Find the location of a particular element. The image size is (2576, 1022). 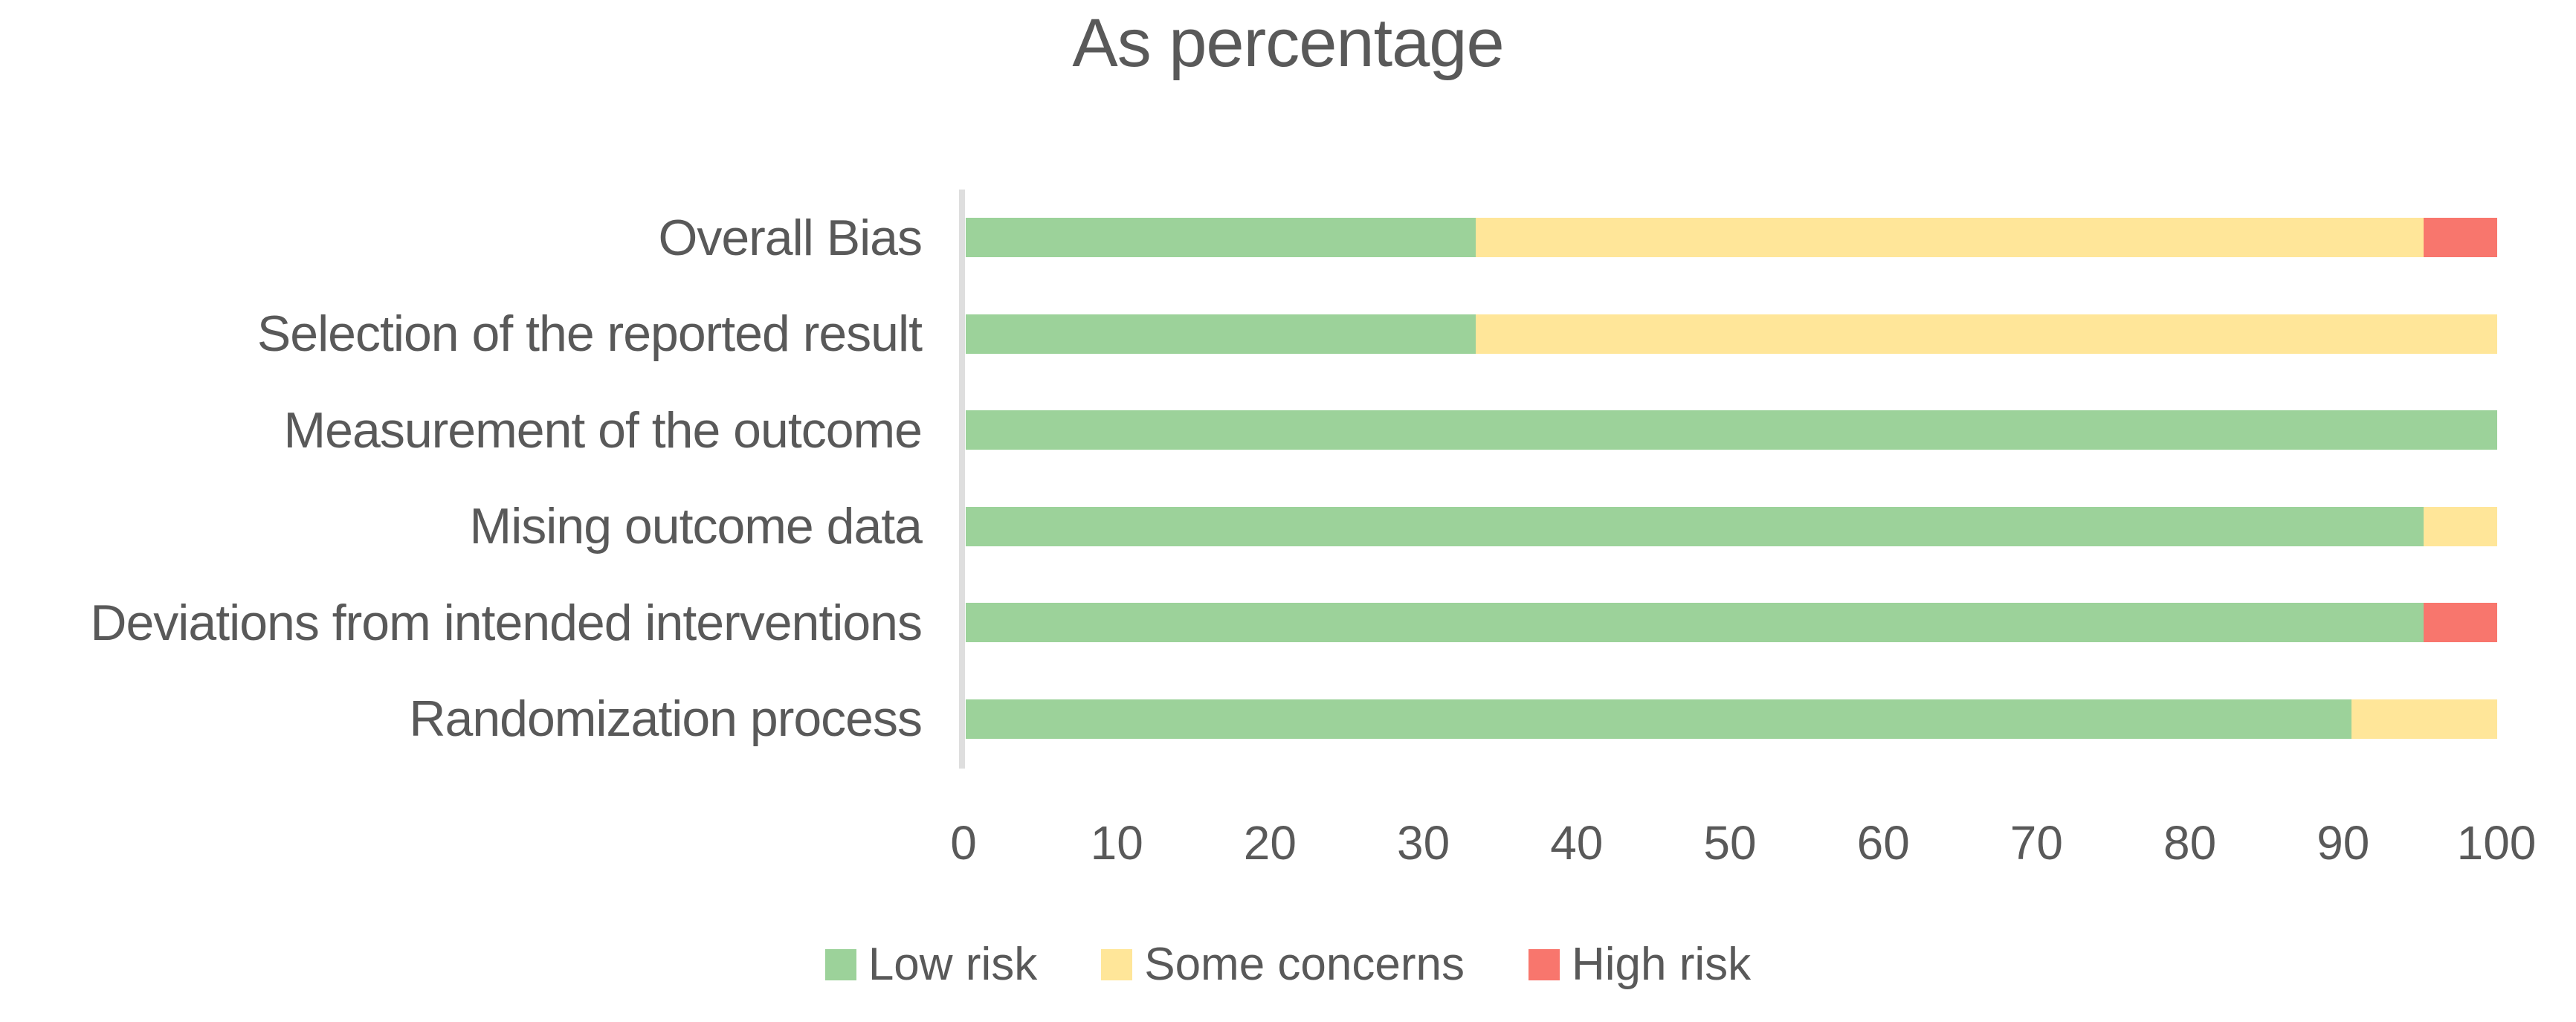

legend: Low risk Some concerns High risk is located at coordinates (1288, 965).